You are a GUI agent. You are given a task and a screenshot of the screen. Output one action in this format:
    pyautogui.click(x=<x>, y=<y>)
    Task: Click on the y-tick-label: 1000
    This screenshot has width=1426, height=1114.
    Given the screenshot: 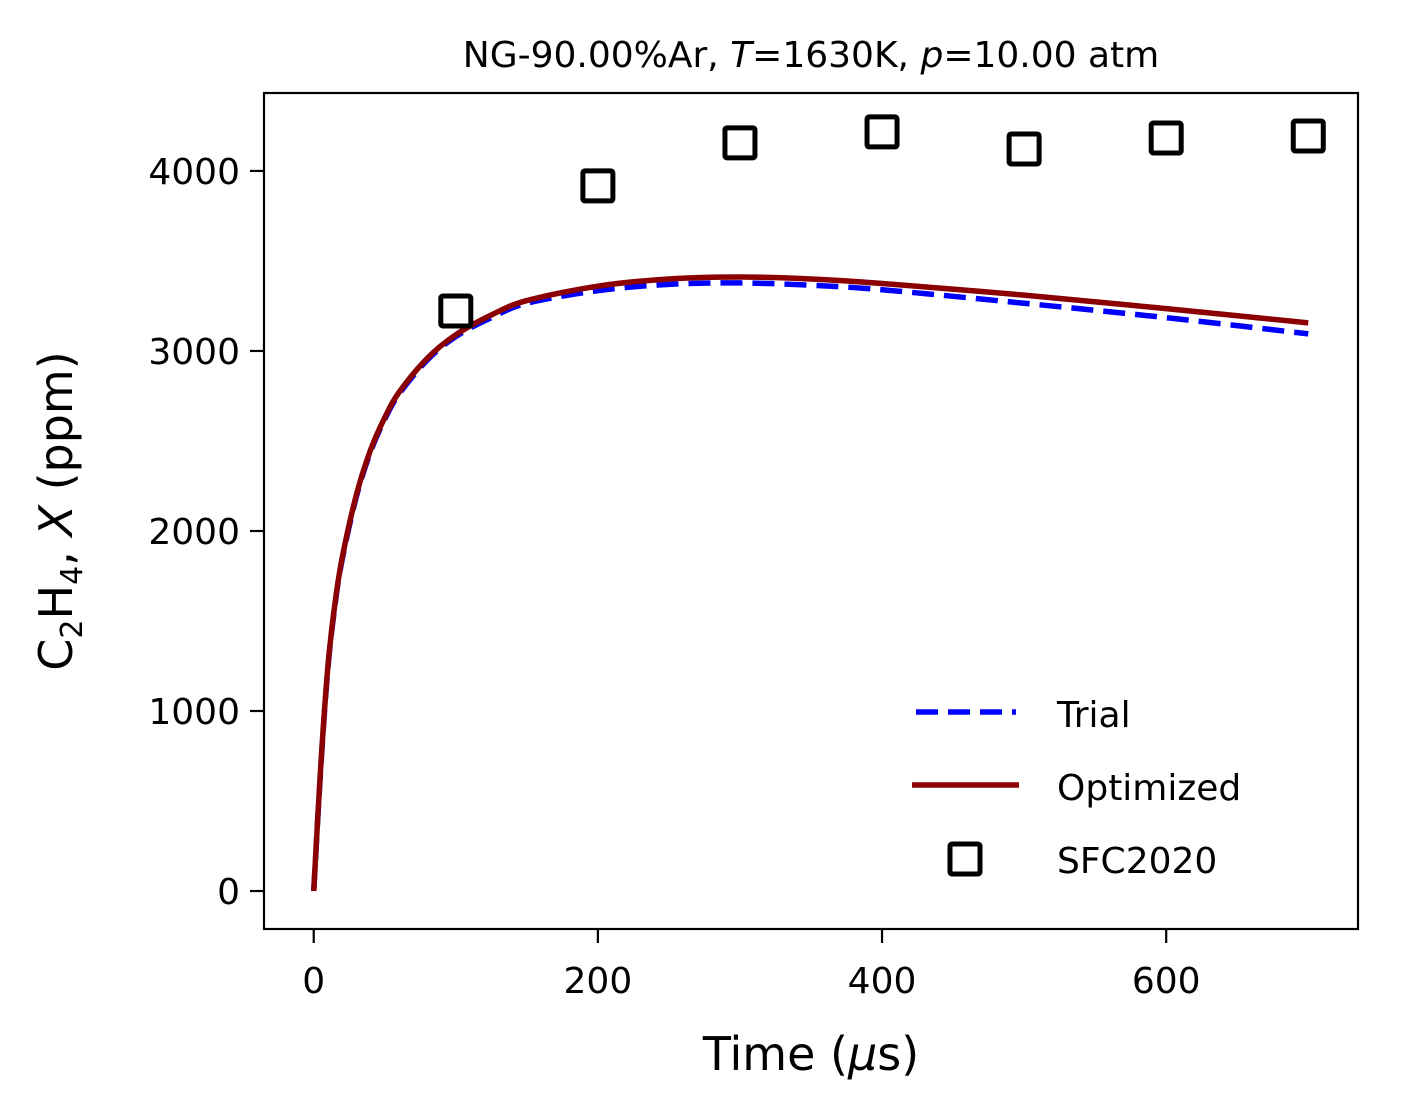 What is the action you would take?
    pyautogui.click(x=194, y=712)
    